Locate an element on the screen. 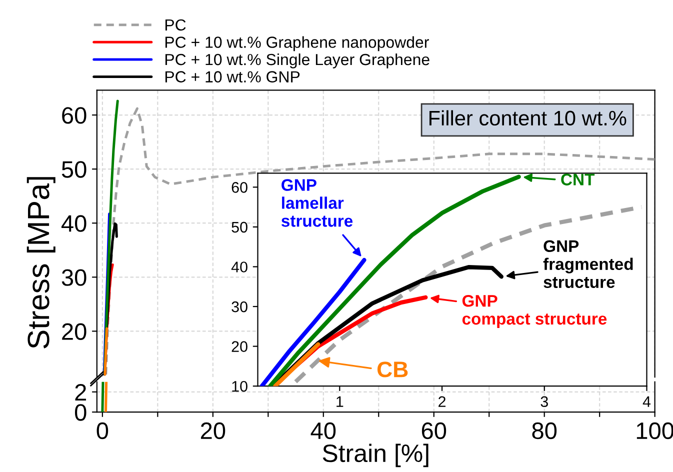 The width and height of the screenshot is (673, 472). annotation: CNT is located at coordinates (578, 180).